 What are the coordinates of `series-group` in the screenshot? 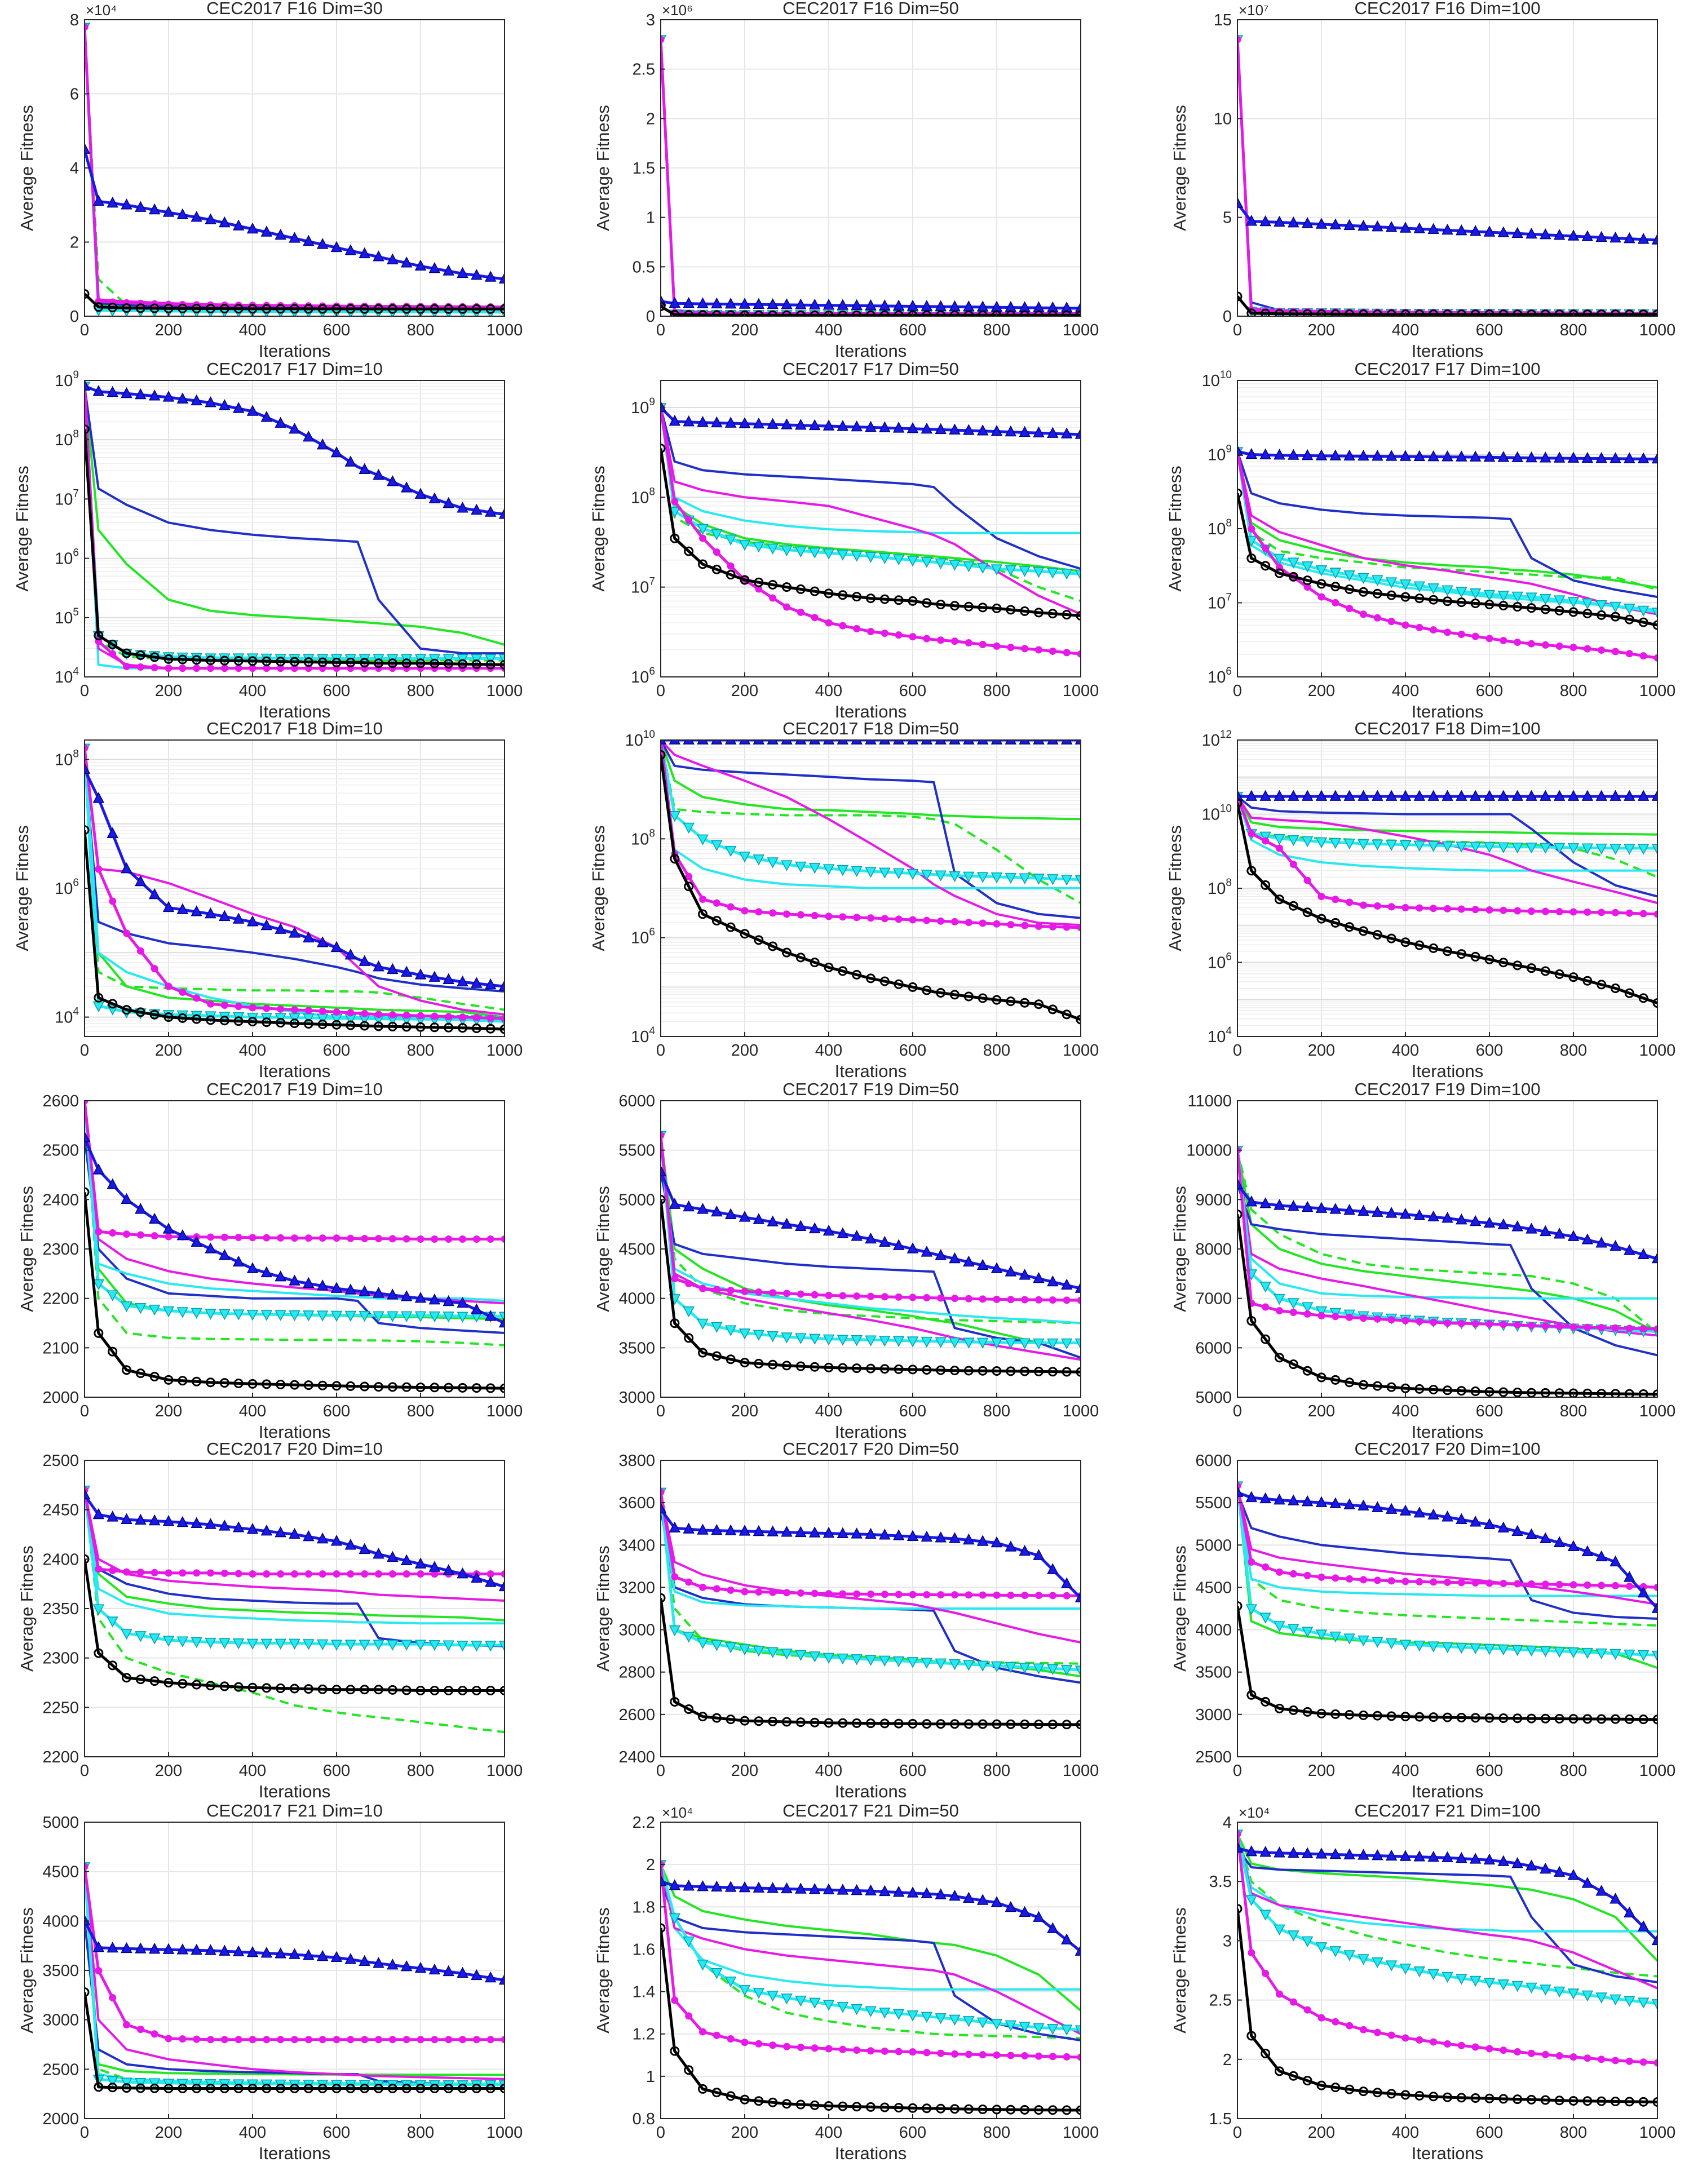 It's located at (871, 175).